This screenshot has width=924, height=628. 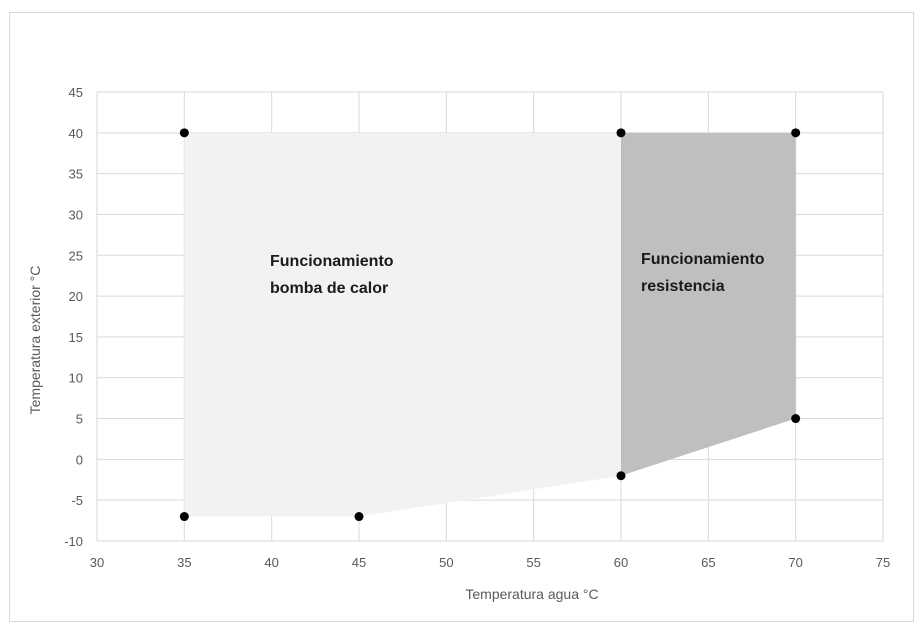 What do you see at coordinates (621, 562) in the screenshot?
I see `x-tick-label: 60` at bounding box center [621, 562].